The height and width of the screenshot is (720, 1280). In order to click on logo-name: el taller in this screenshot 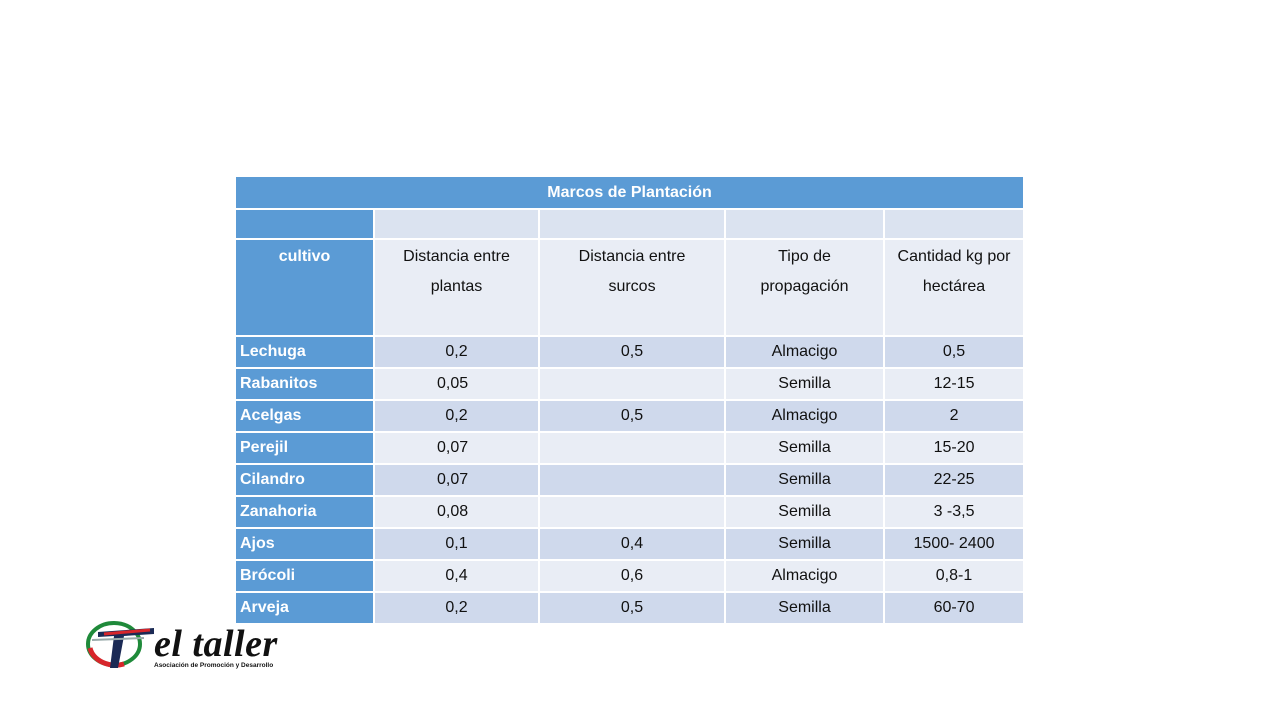, I will do `click(216, 644)`.